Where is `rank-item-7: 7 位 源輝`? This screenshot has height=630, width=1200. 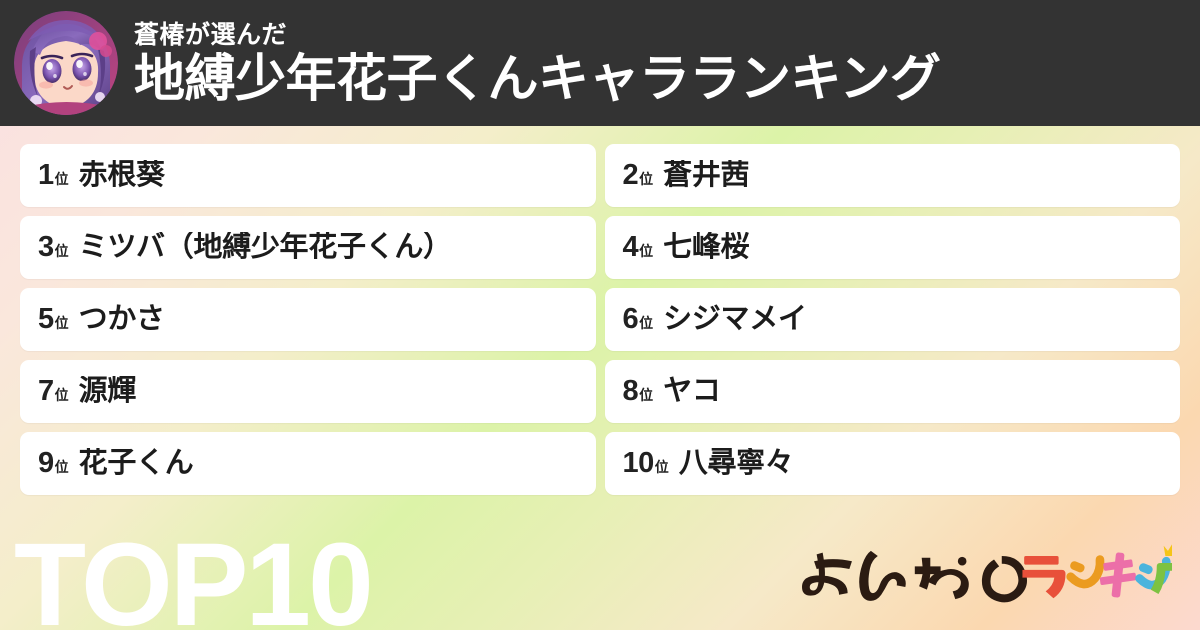 rank-item-7: 7 位 源輝 is located at coordinates (308, 391).